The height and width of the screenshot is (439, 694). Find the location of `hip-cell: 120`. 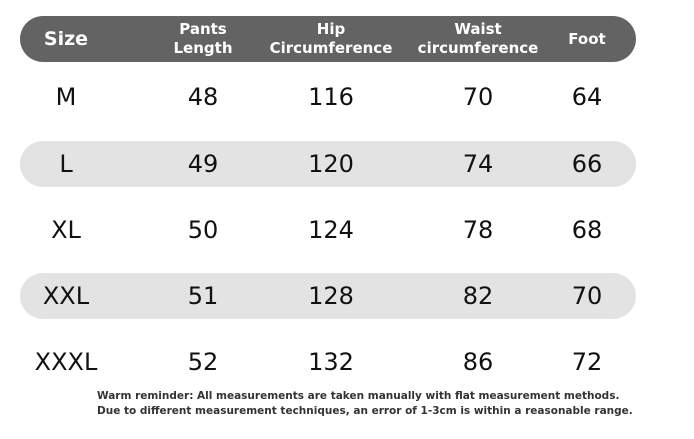

hip-cell: 120 is located at coordinates (331, 164).